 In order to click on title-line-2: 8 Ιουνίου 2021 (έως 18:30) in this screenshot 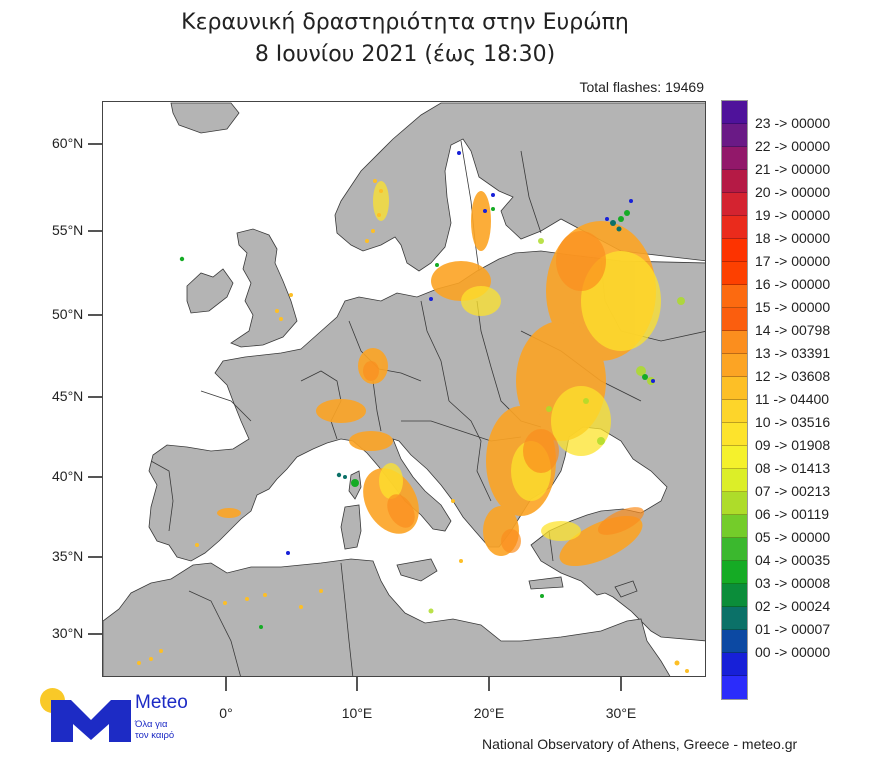, I will do `click(405, 54)`.